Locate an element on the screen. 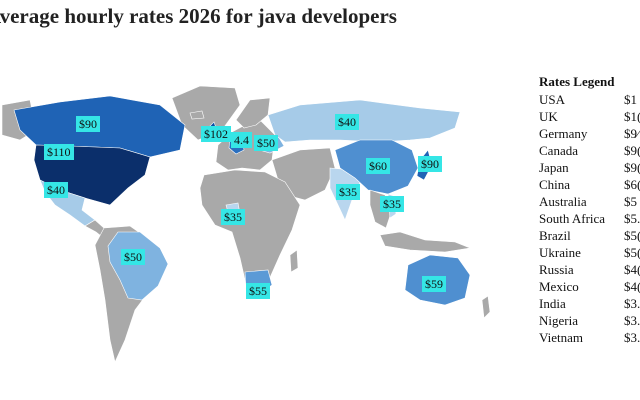  legend-country: China is located at coordinates (555, 184).